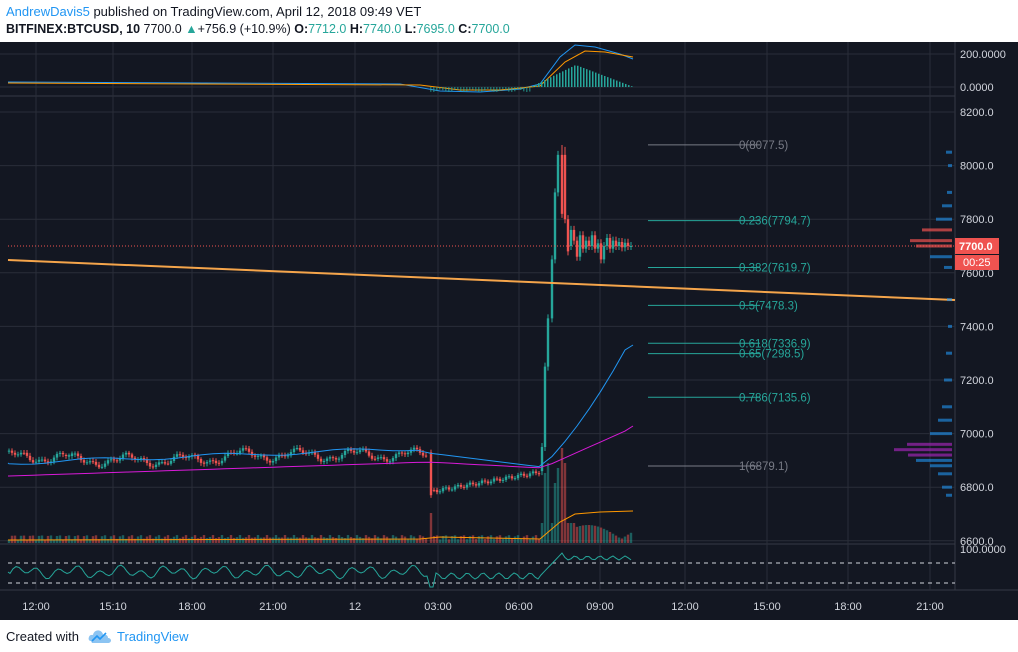 The image size is (1018, 652). What do you see at coordinates (481, 280) in the screenshot?
I see `trendline` at bounding box center [481, 280].